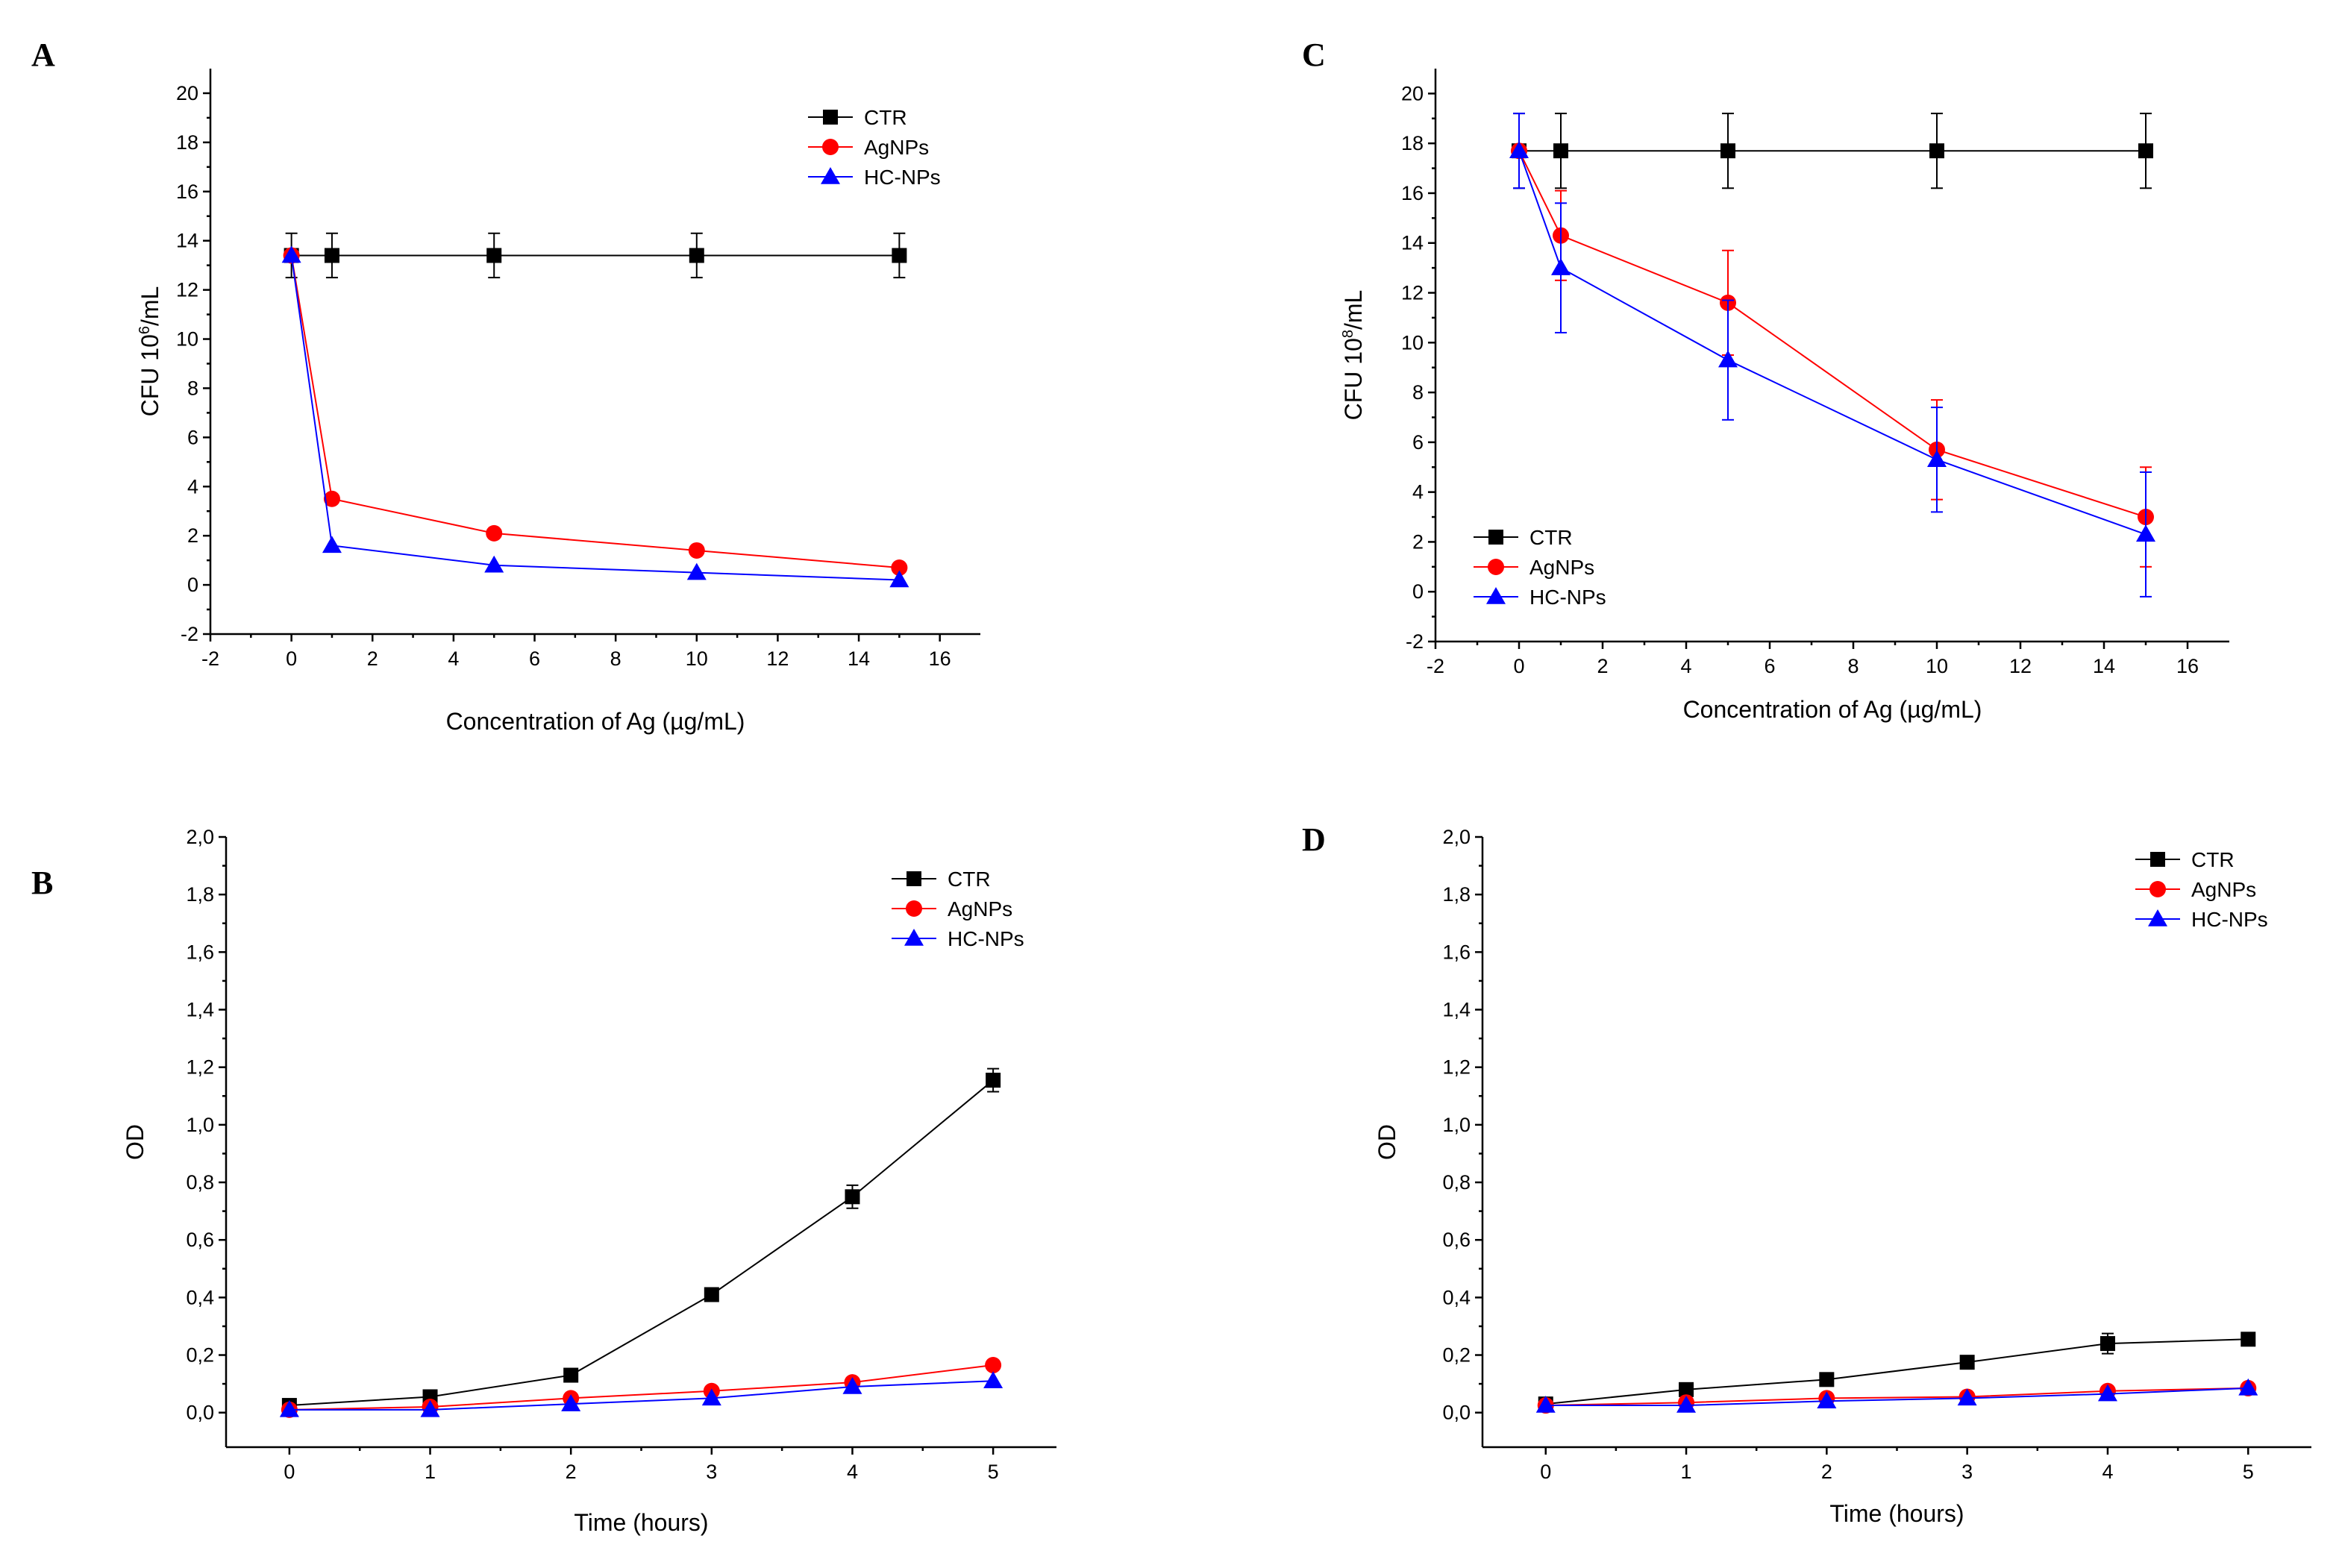 The height and width of the screenshot is (1568, 2339). I want to click on y-tick-label: 1,0, so click(1456, 1125).